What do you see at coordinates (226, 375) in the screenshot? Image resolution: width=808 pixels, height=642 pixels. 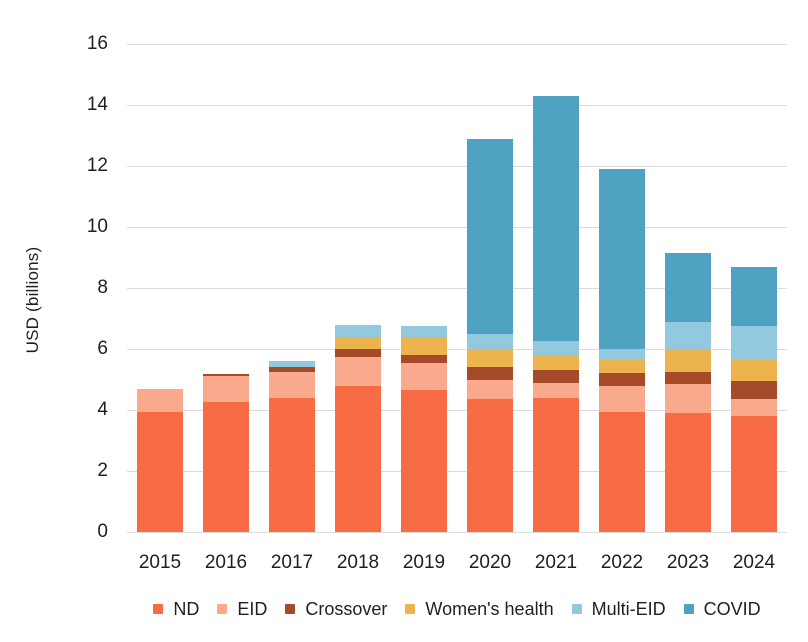 I see `bar-segment-2016-crossover` at bounding box center [226, 375].